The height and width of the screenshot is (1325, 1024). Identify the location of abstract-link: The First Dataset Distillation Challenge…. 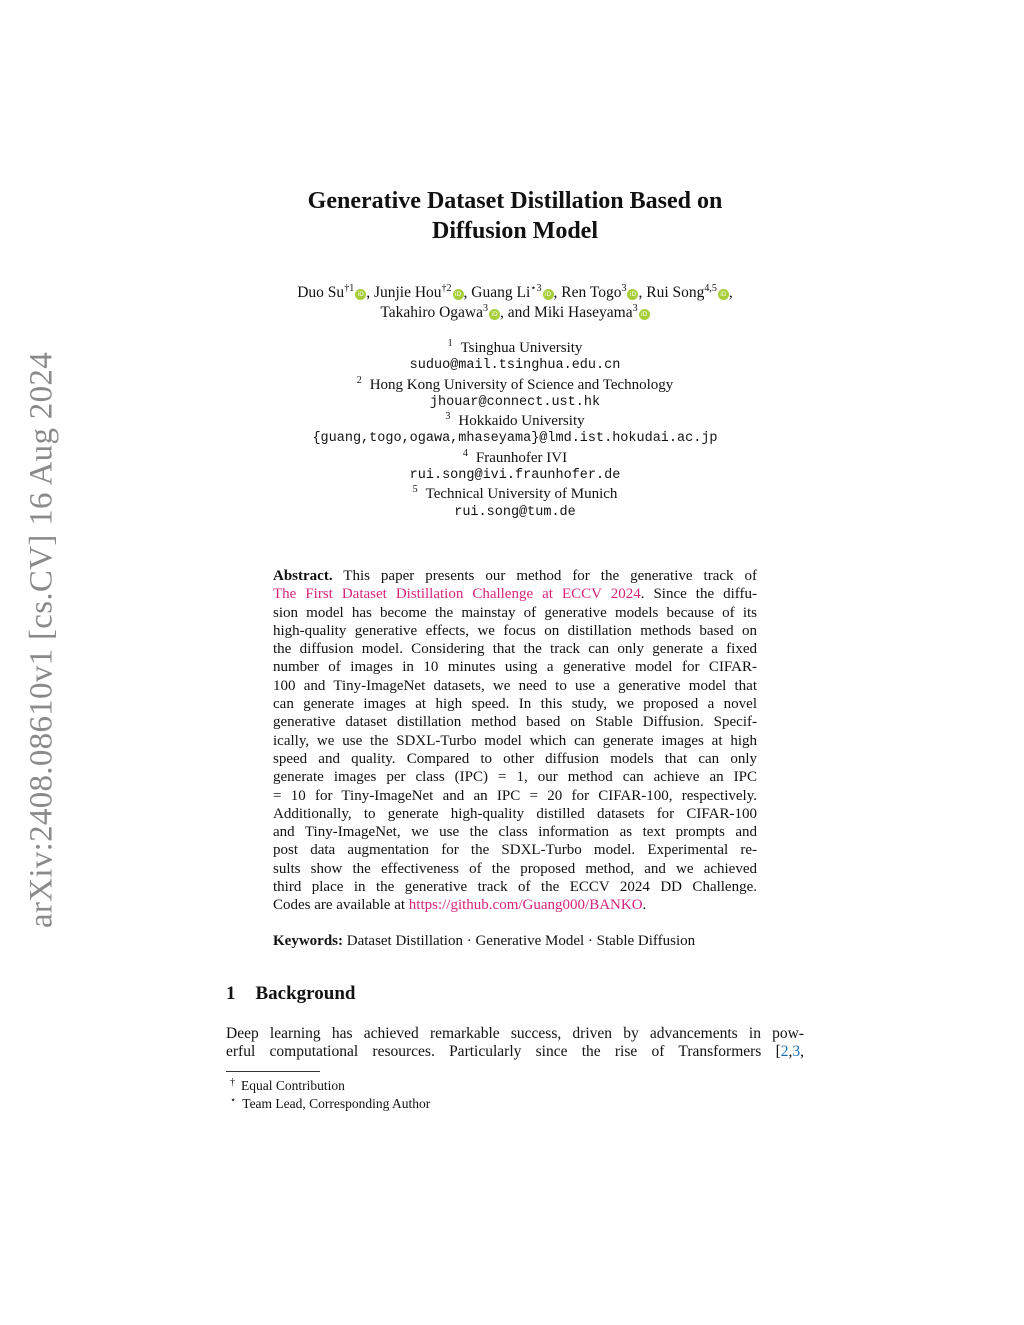
(457, 594).